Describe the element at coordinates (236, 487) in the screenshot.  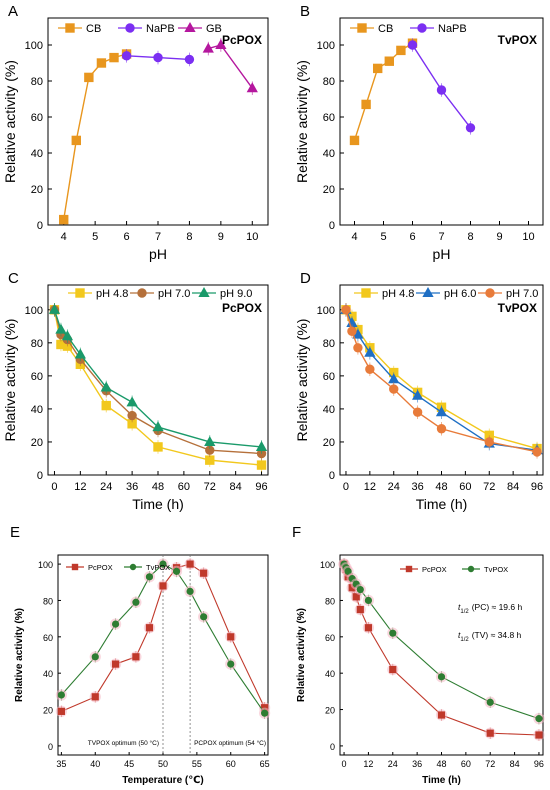
I see `x-tick-label: 84` at that location.